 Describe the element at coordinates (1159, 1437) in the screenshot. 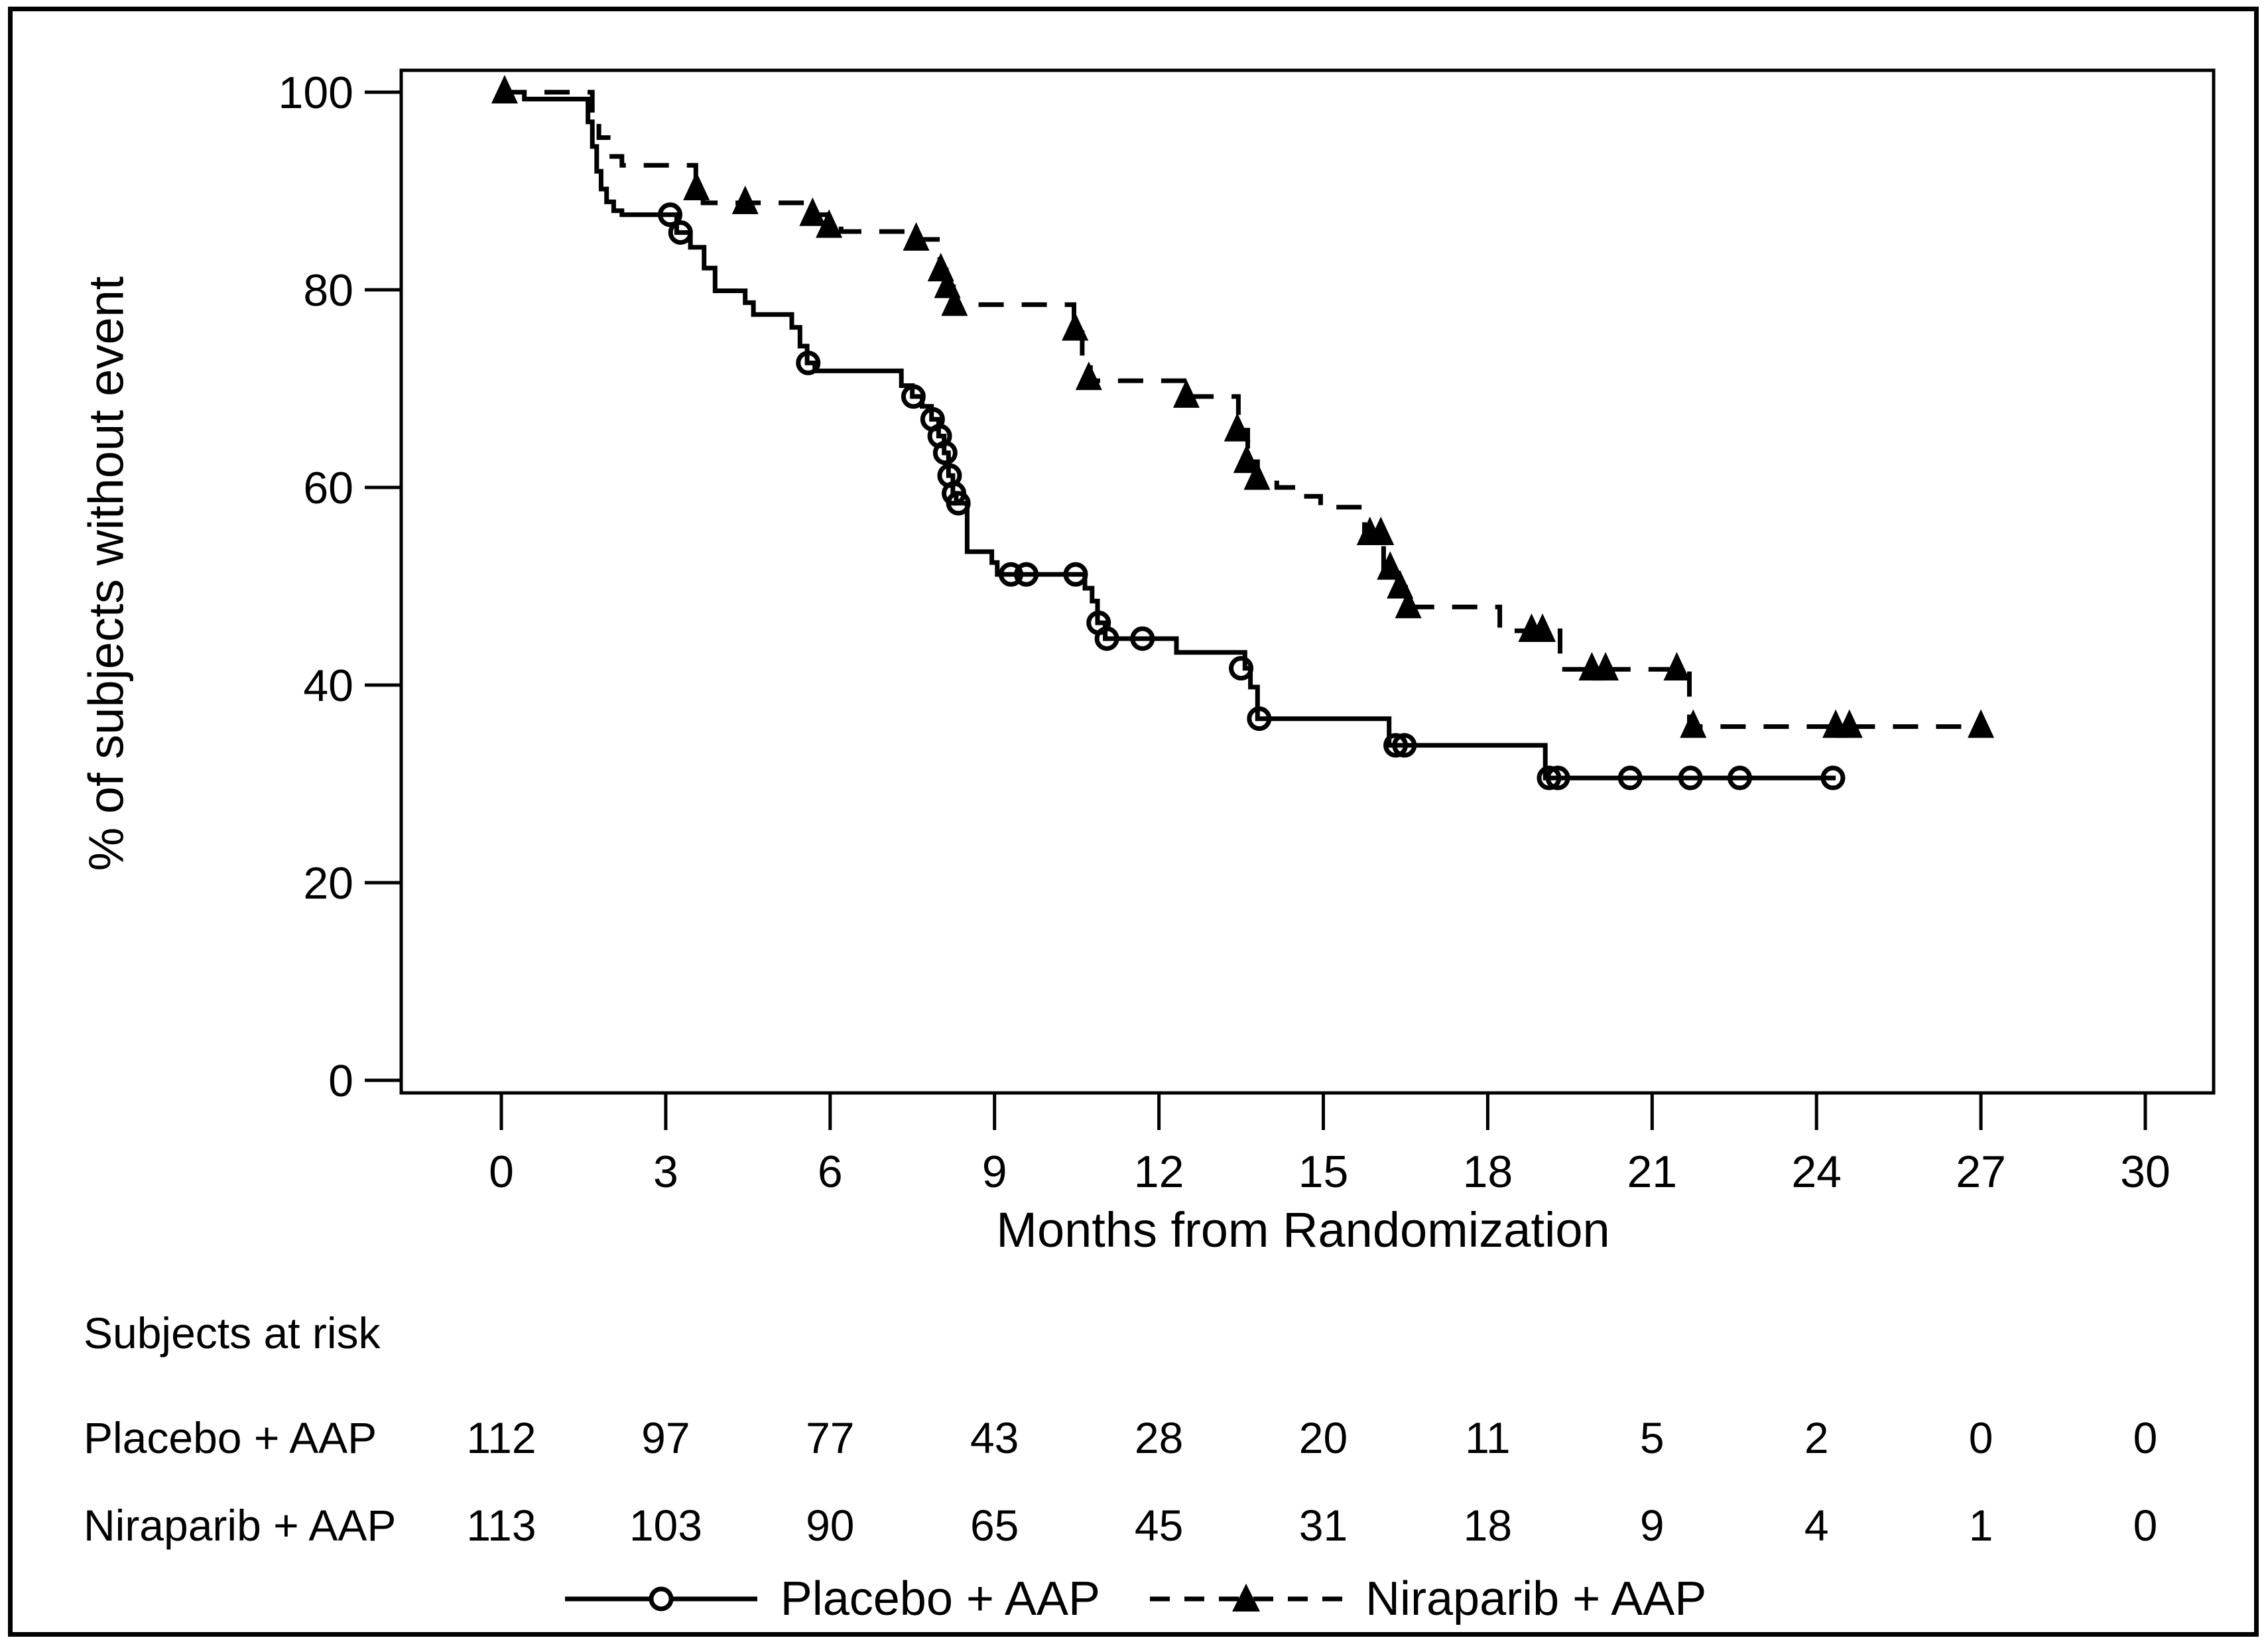

I see `risk-count: 28` at that location.